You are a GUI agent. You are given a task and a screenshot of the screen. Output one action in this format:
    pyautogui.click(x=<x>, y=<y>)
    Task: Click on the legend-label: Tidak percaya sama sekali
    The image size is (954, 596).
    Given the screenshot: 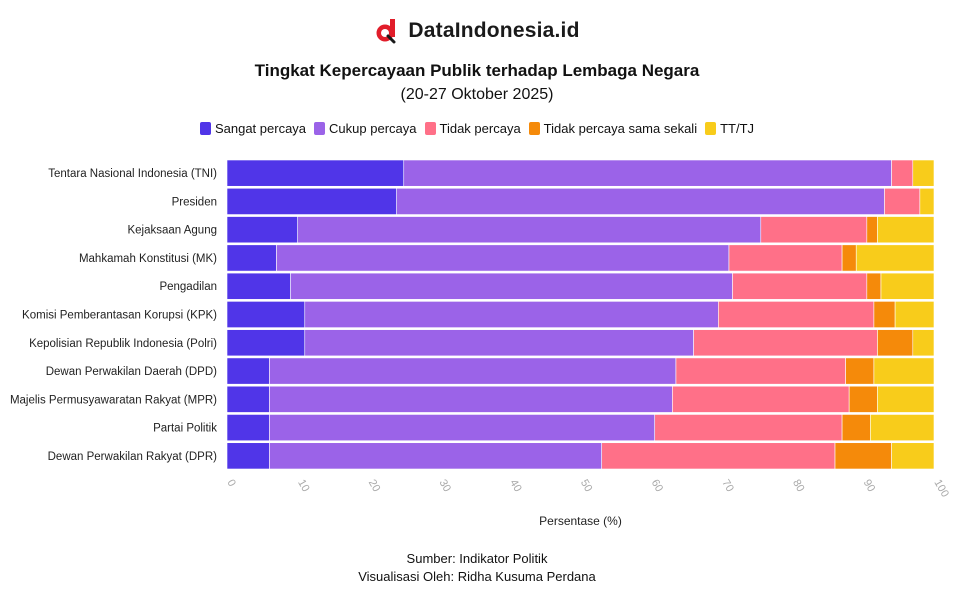 What is the action you would take?
    pyautogui.click(x=620, y=128)
    